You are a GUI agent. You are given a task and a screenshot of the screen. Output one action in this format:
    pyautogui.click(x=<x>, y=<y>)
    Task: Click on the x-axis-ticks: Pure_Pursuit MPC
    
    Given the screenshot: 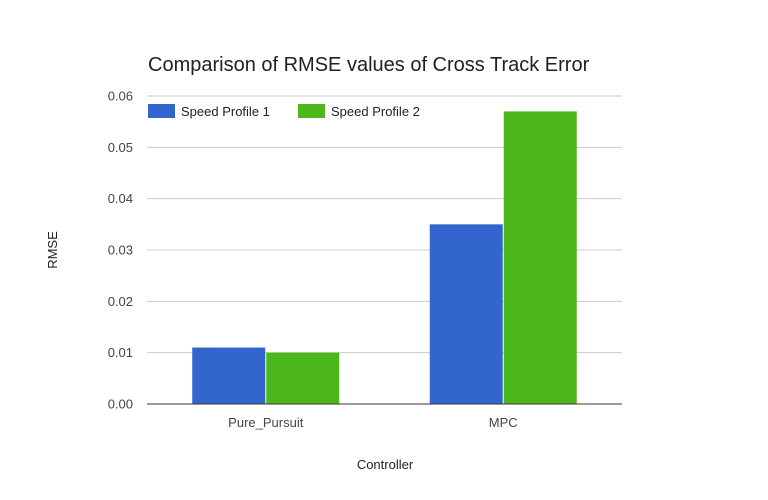 What is the action you would take?
    pyautogui.click(x=373, y=422)
    